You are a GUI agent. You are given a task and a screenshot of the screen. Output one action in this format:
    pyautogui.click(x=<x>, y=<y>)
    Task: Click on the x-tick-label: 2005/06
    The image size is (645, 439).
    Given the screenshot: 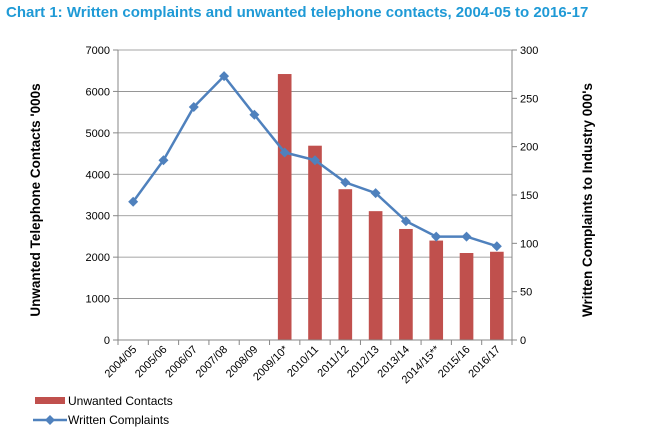 What is the action you would take?
    pyautogui.click(x=151, y=362)
    